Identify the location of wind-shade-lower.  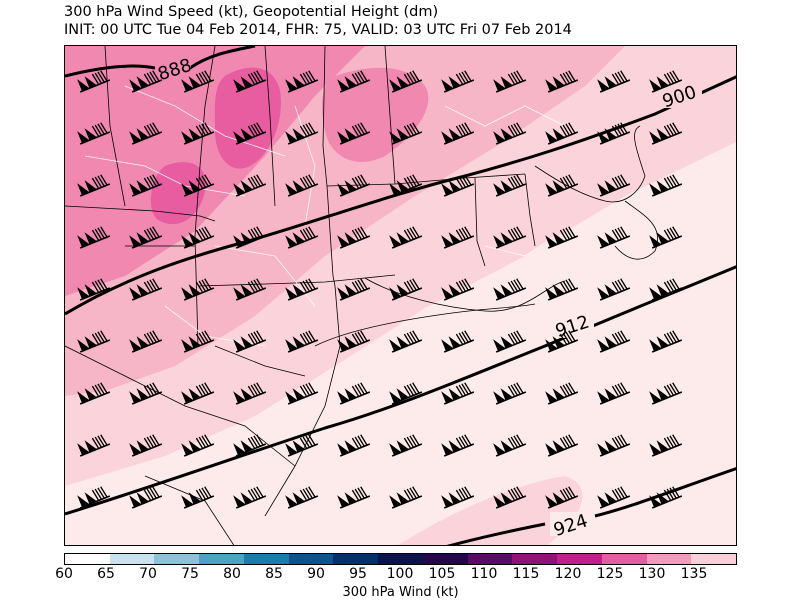
(490, 510).